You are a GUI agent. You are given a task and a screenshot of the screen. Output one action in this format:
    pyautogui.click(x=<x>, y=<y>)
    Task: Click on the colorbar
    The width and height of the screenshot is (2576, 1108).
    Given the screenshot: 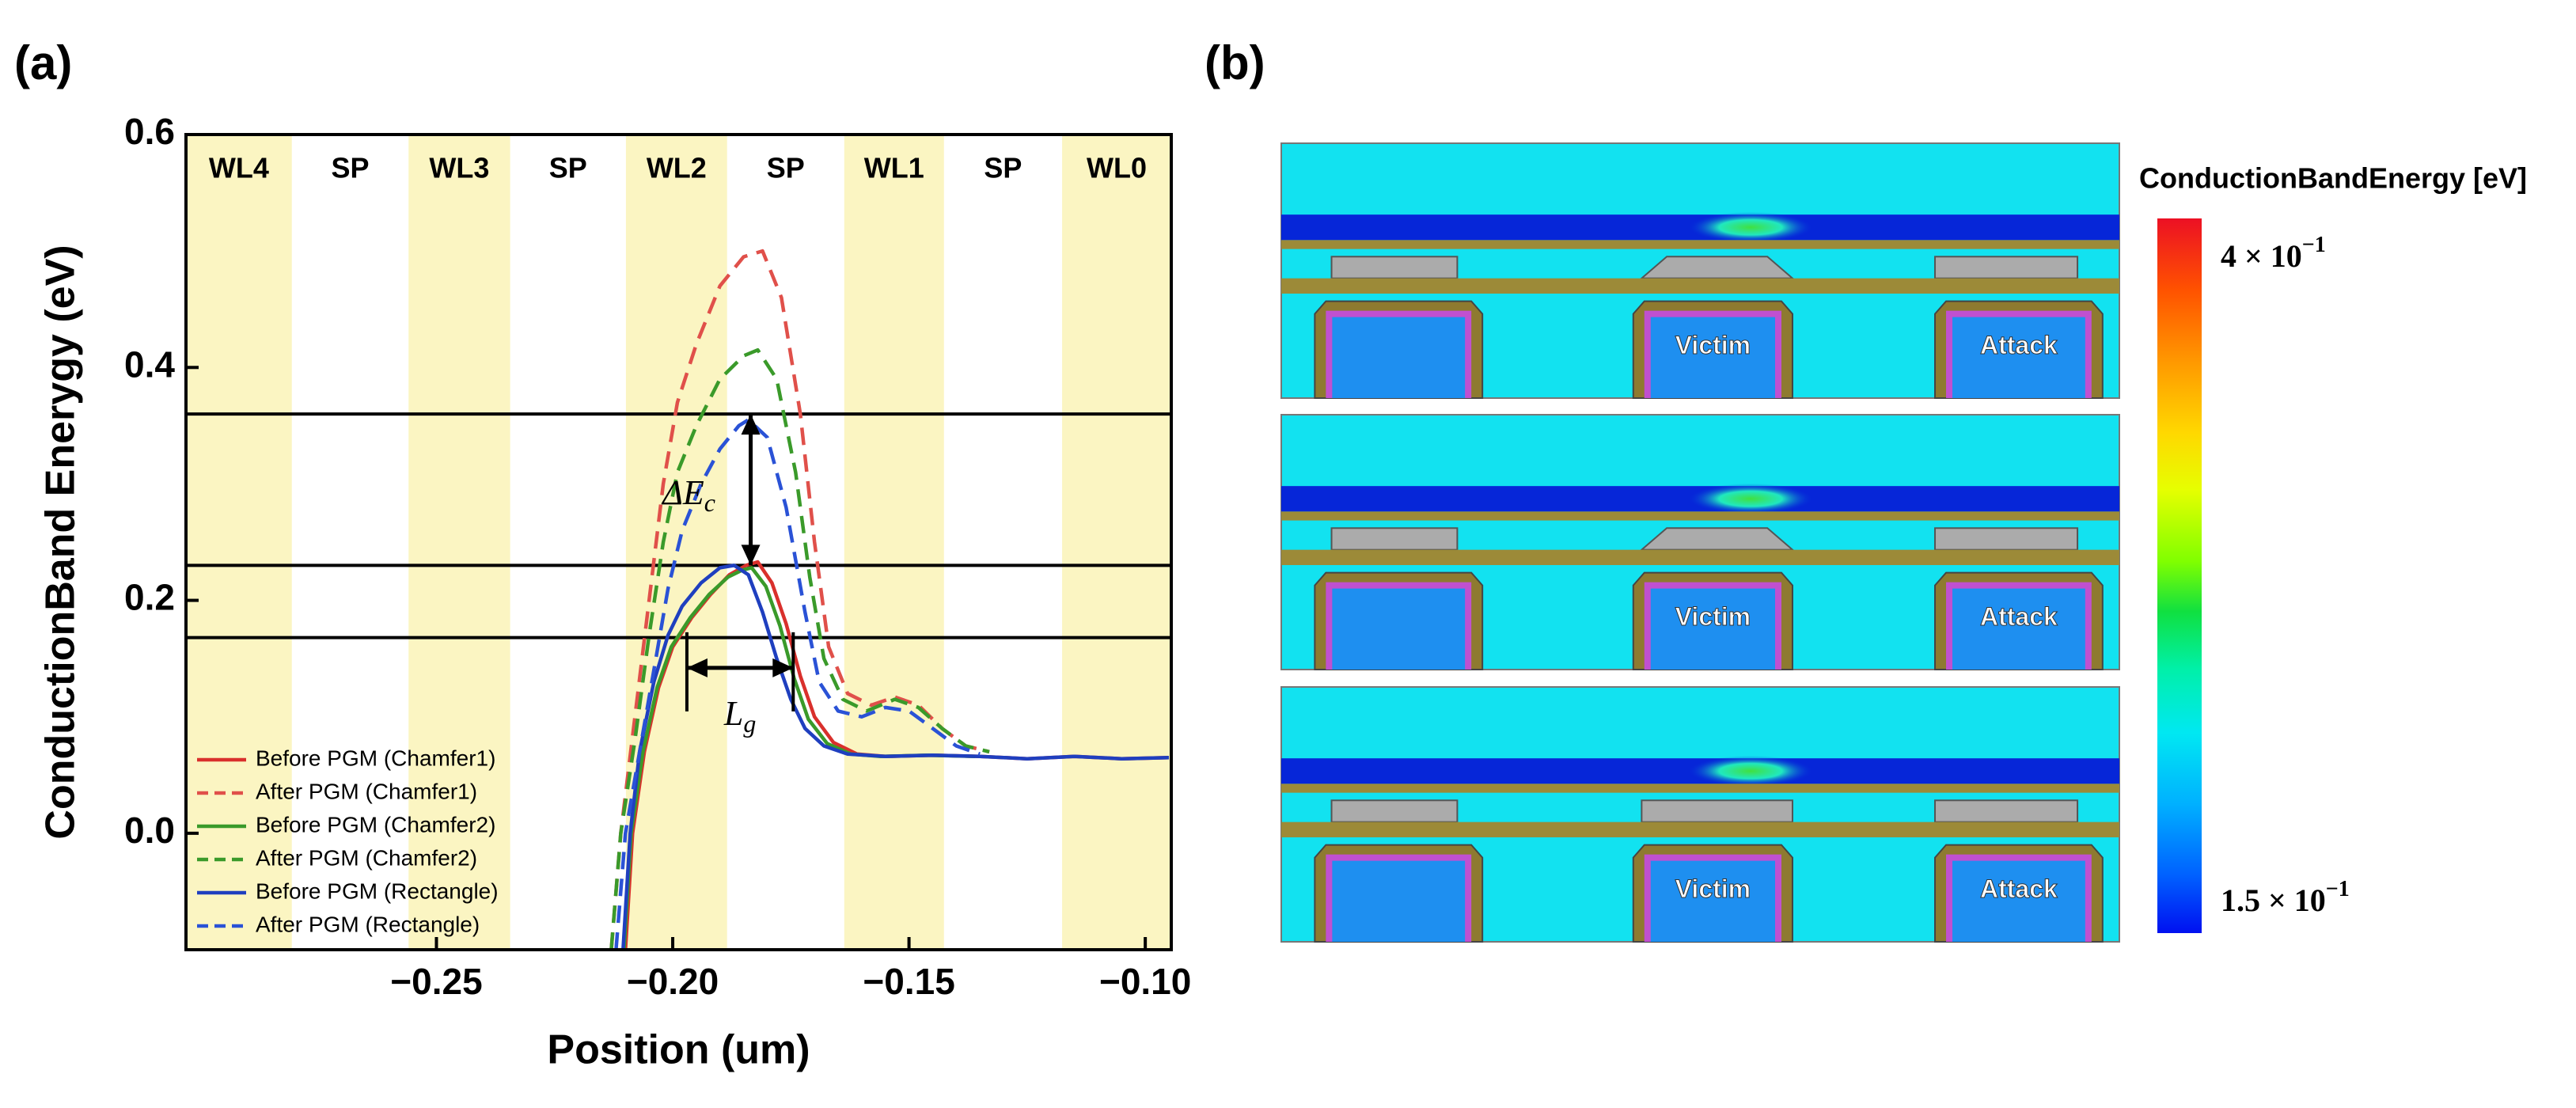 What is the action you would take?
    pyautogui.click(x=2179, y=576)
    